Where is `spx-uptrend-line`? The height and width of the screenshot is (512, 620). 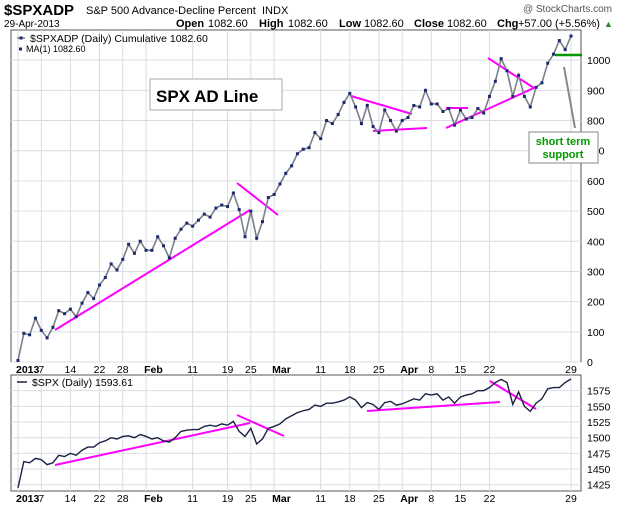
spx-uptrend-line is located at coordinates (152, 444).